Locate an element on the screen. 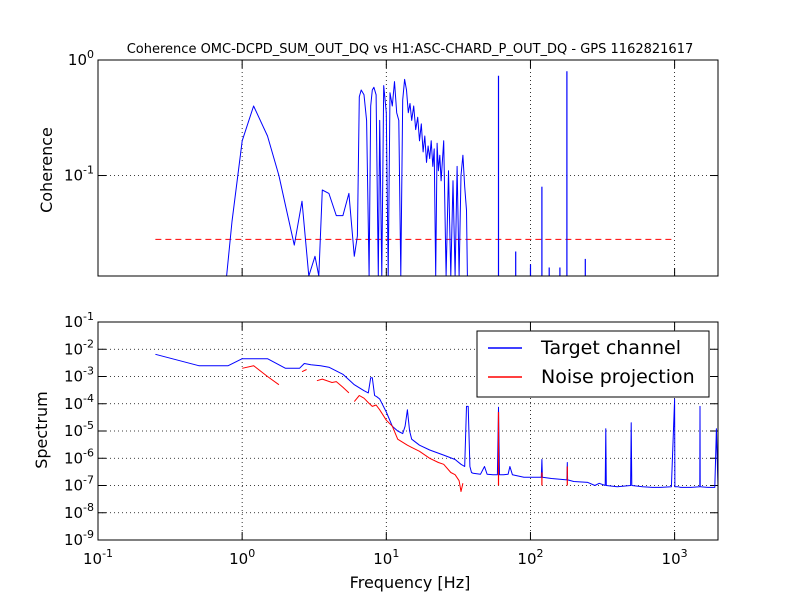 The height and width of the screenshot is (600, 800). spectrum-y-tick-label: 10⁻⁸ is located at coordinates (79, 511).